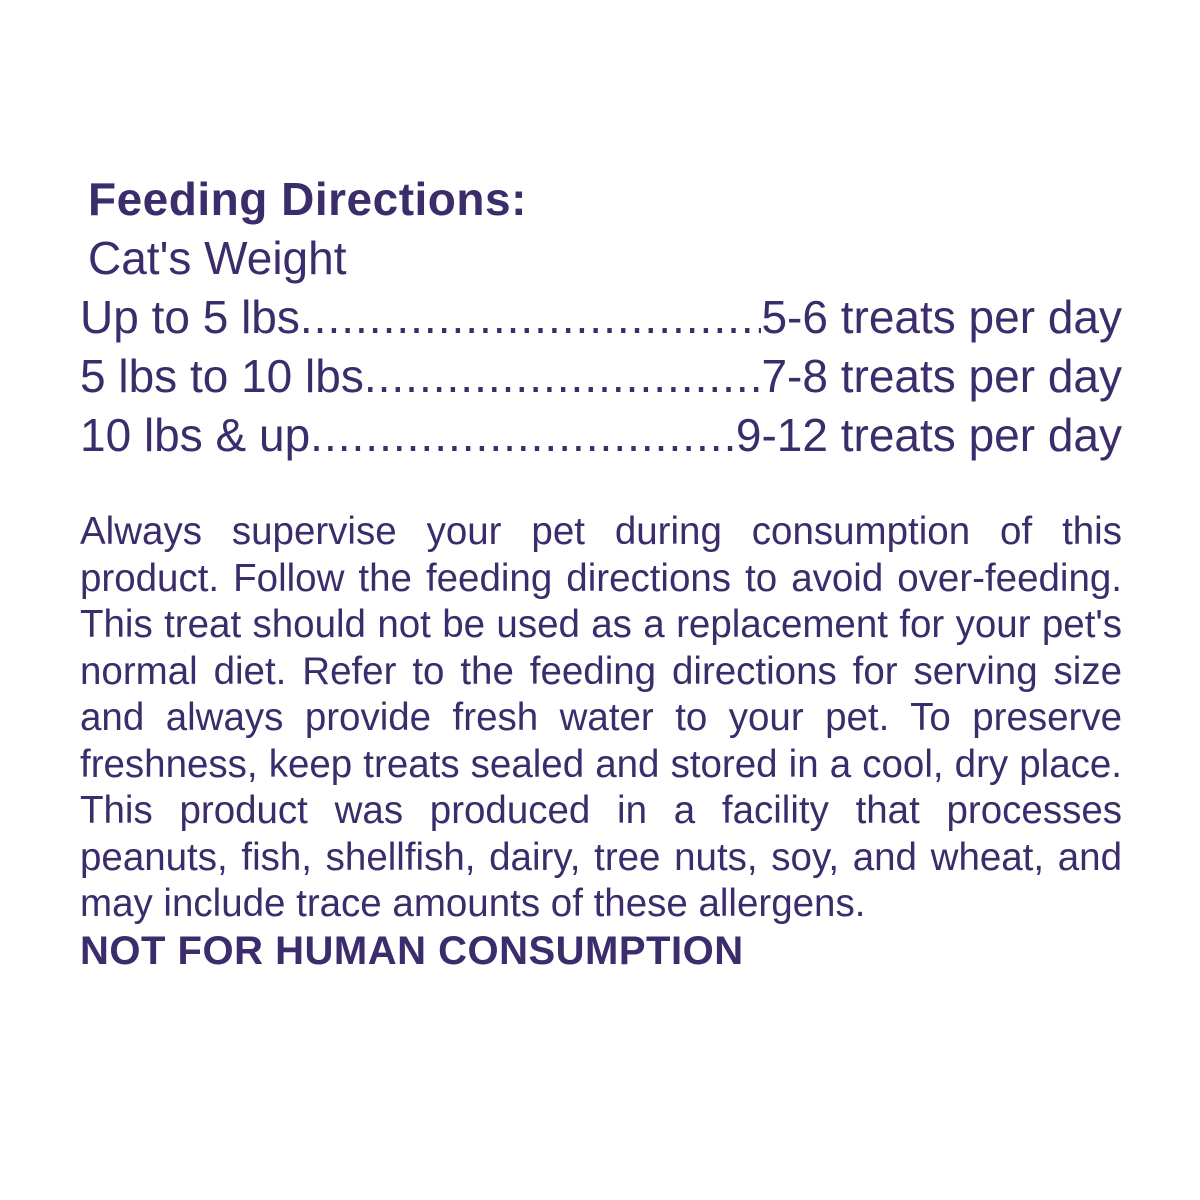 The height and width of the screenshot is (1200, 1200). I want to click on not-for-human-consumption-warning: NOT FOR HUMAN CONSUMPTION, so click(412, 950).